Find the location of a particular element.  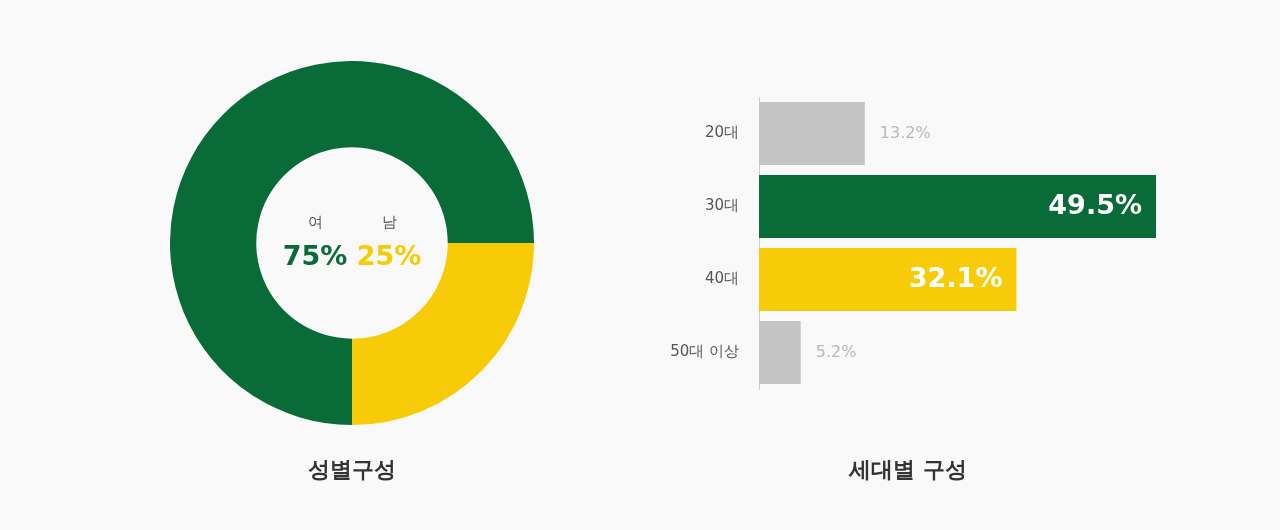

data-label: 49.5% is located at coordinates (1095, 204).